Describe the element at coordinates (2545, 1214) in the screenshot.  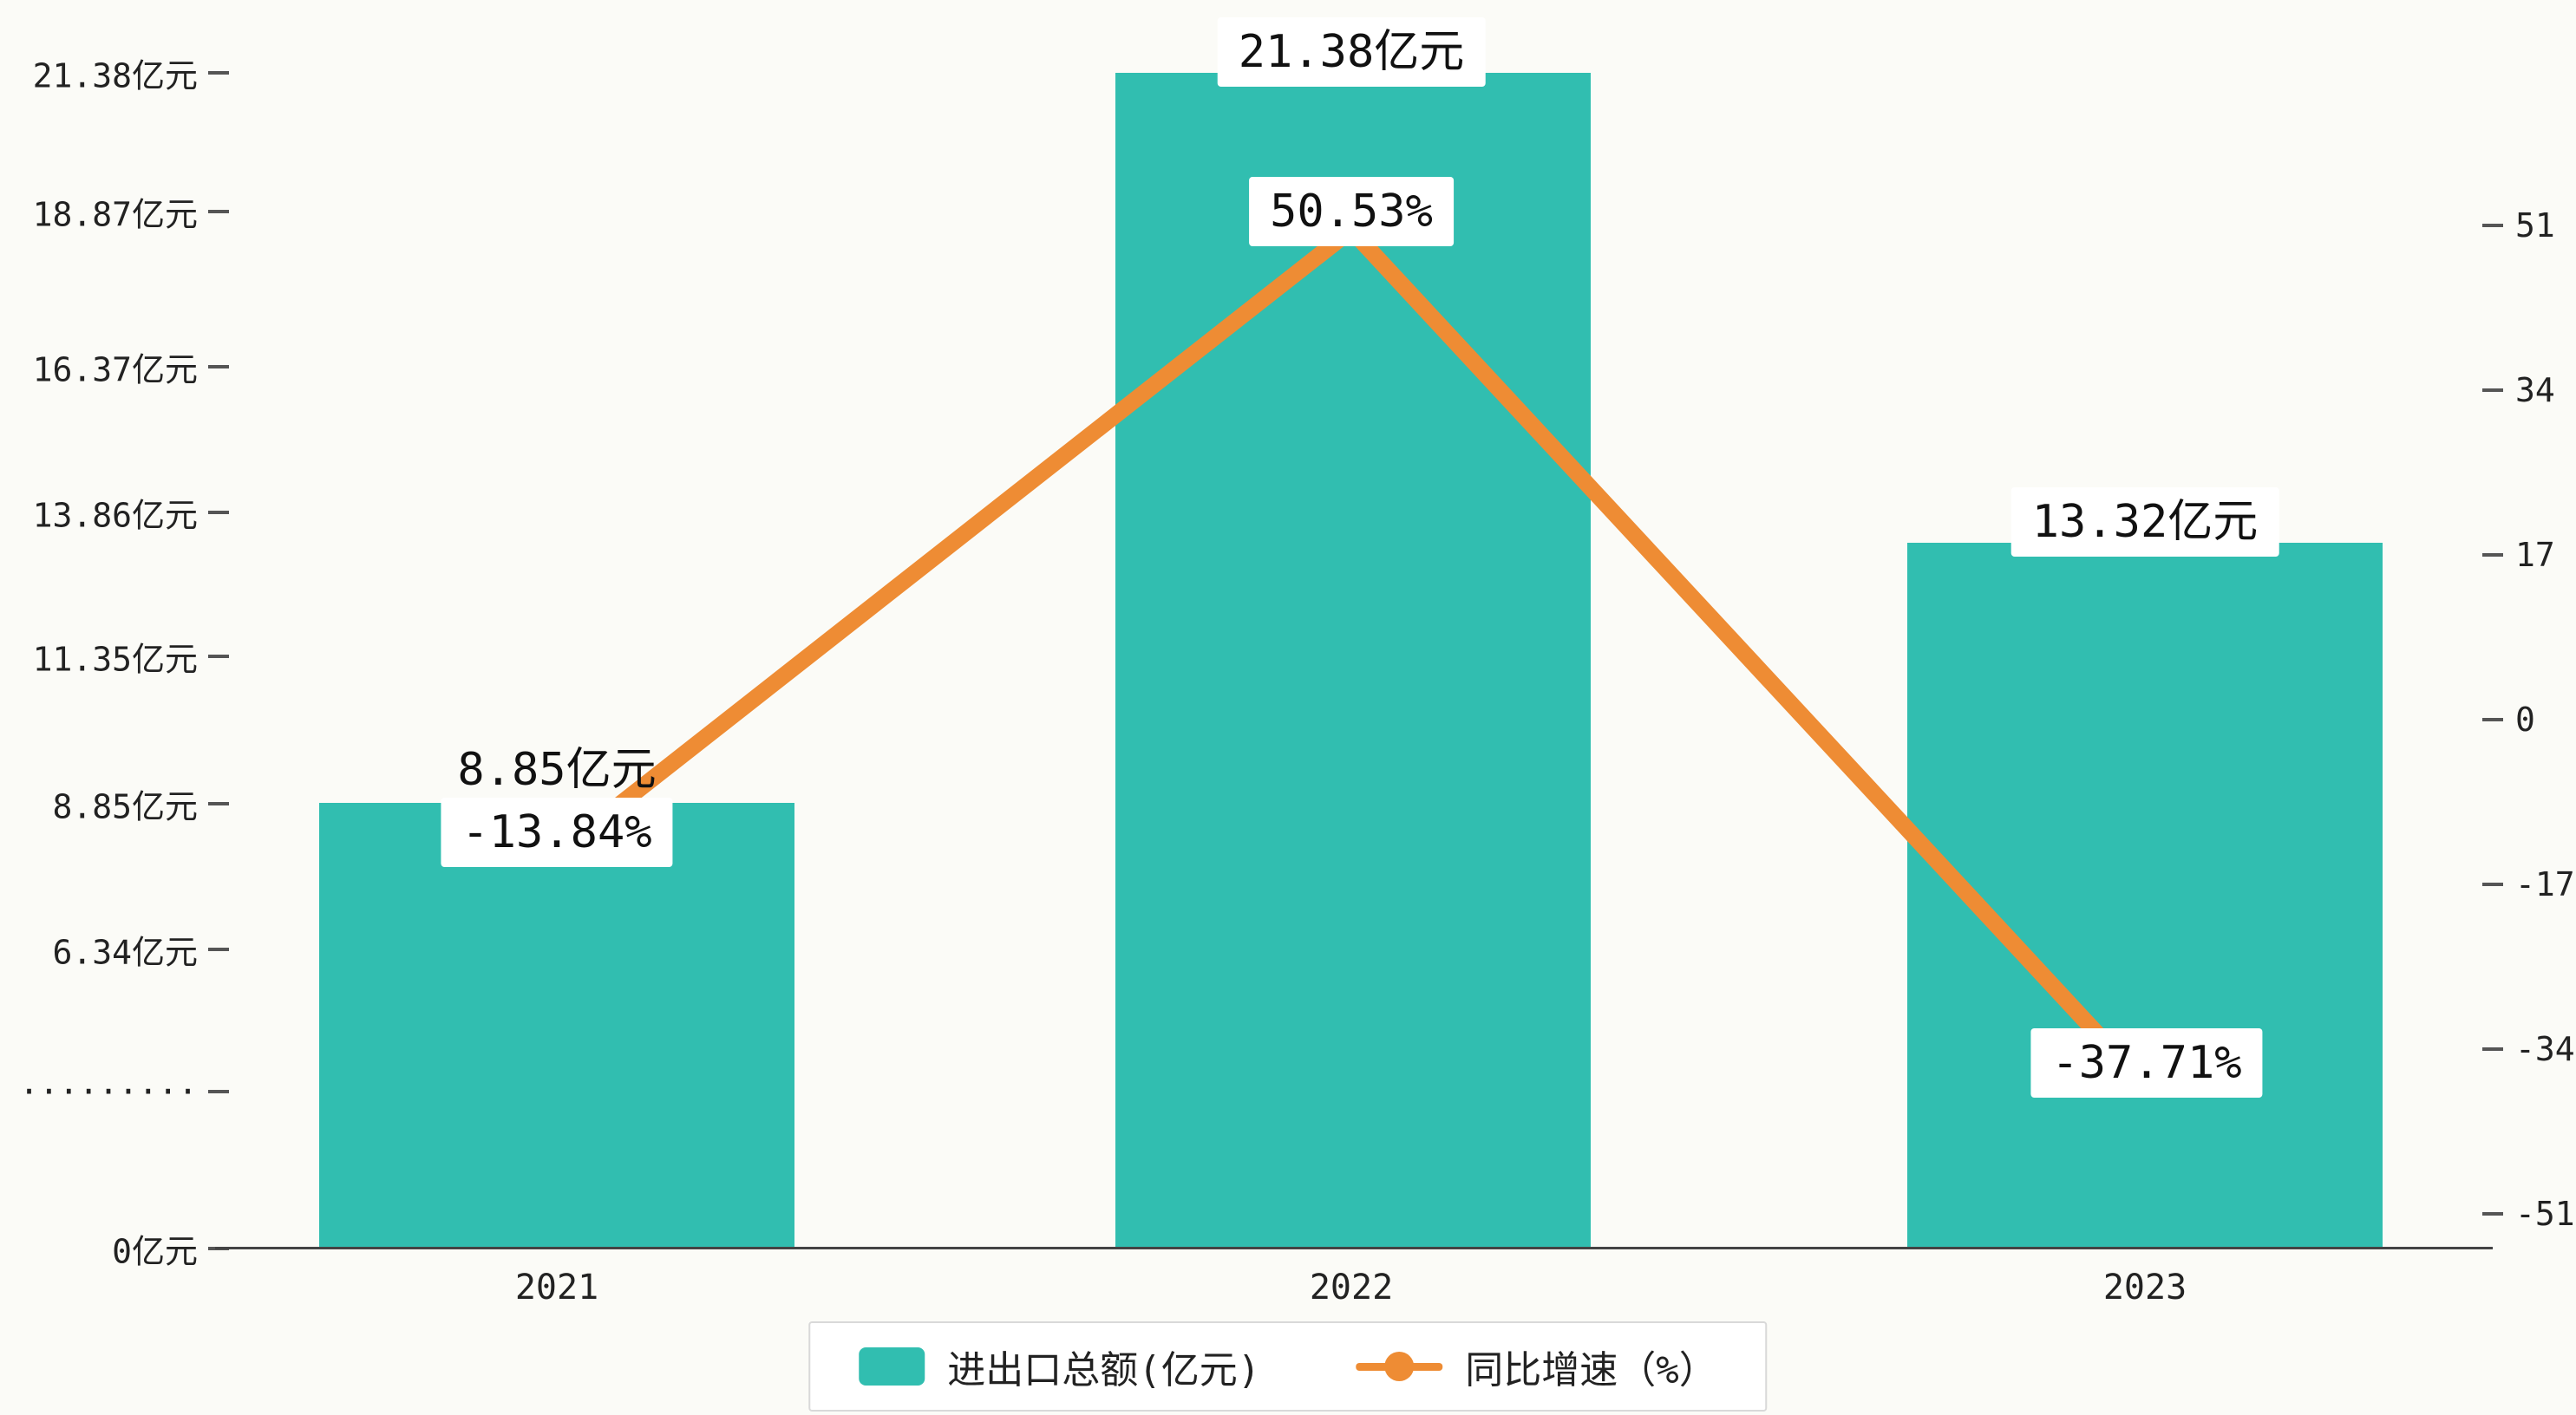
I see `right-axis-tick-label: -51` at that location.